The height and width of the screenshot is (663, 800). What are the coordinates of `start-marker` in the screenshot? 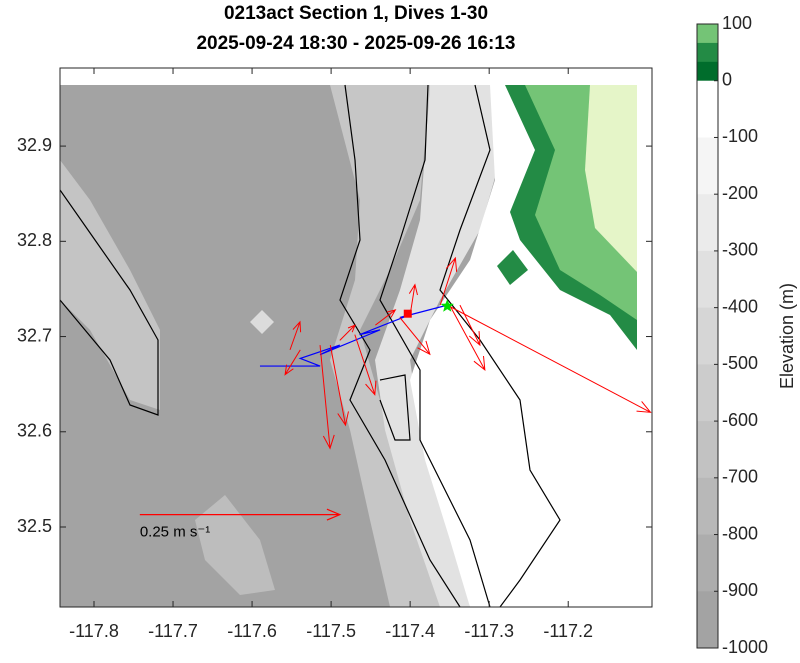 It's located at (447, 305).